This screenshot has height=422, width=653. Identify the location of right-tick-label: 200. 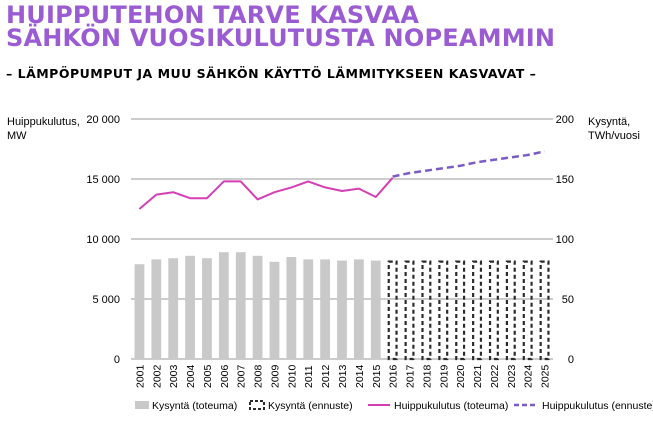
(565, 120).